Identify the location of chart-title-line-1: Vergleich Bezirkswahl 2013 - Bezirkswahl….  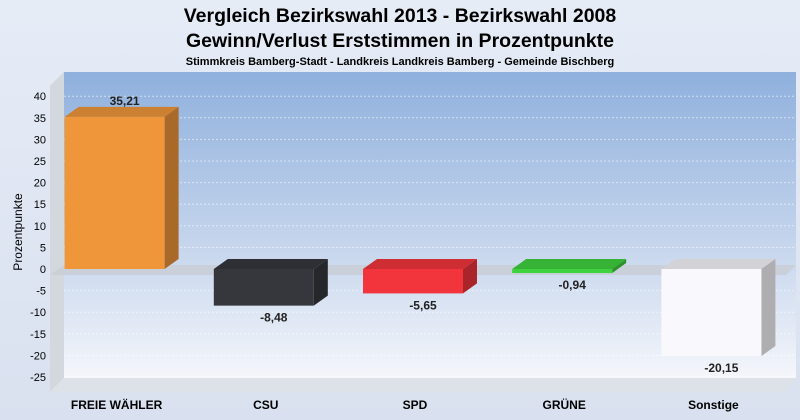
(400, 16).